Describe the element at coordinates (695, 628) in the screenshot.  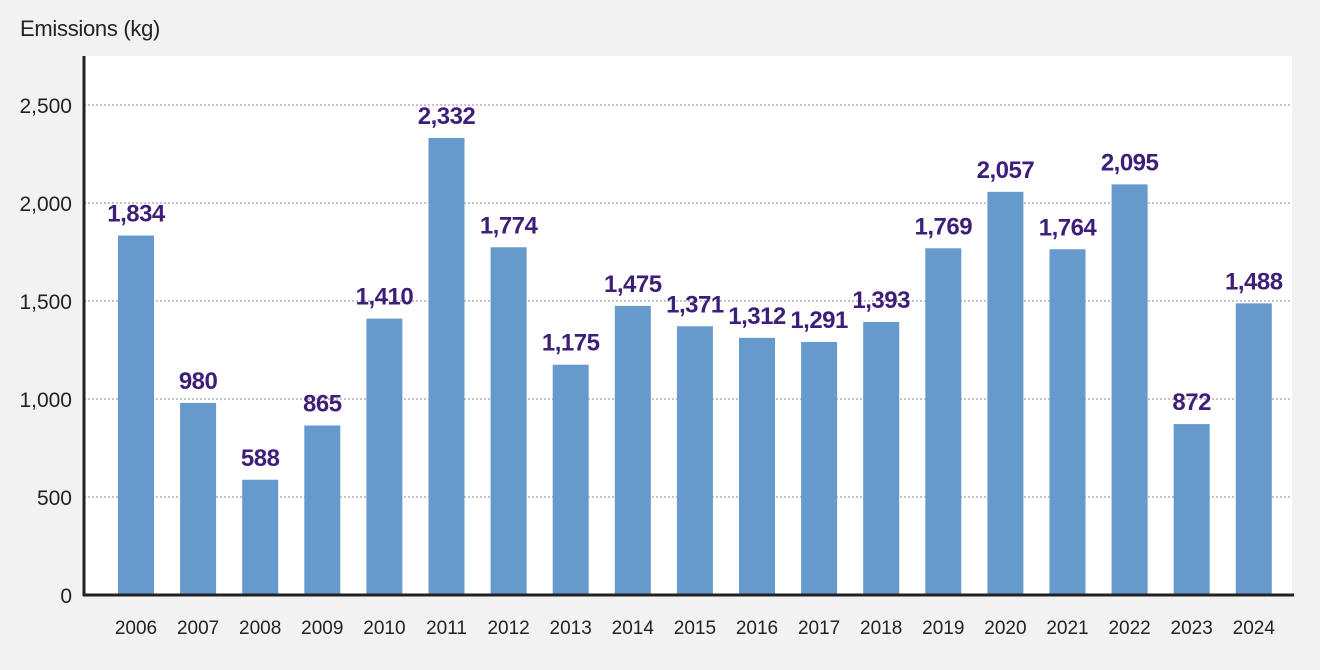
I see `x-tick-label: 2015` at that location.